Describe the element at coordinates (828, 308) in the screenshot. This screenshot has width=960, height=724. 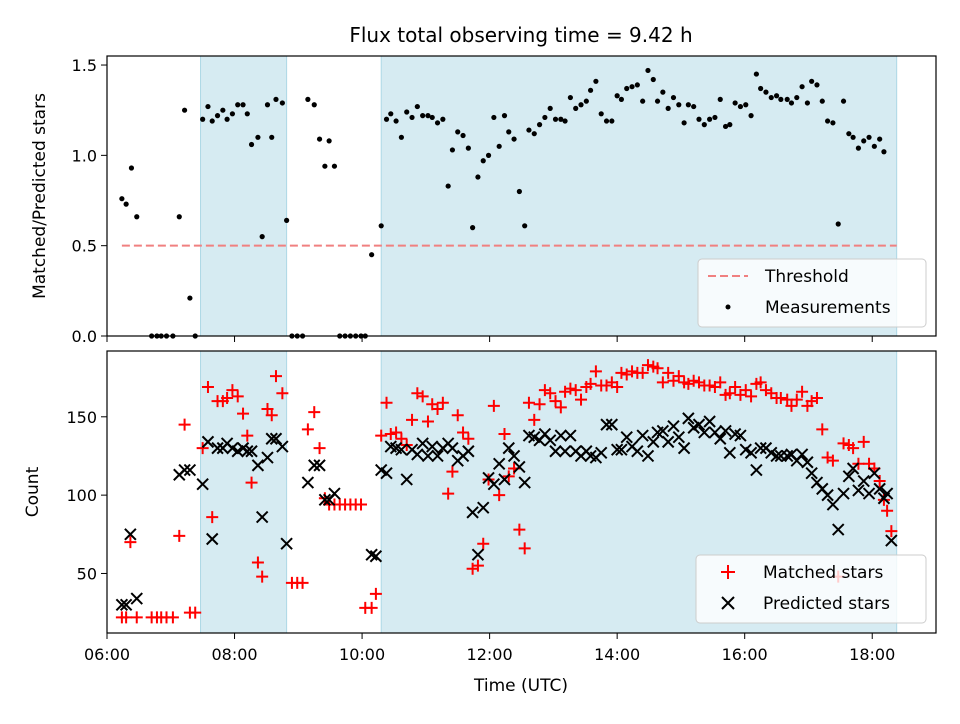
I see `legend-measurement-label: Measurements` at that location.